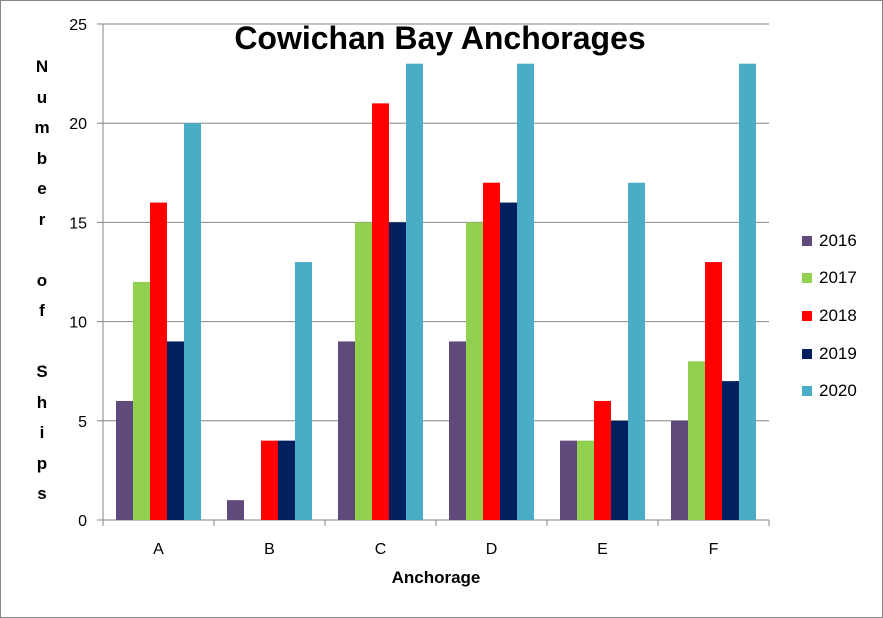 Image resolution: width=883 pixels, height=618 pixels. What do you see at coordinates (124, 460) in the screenshot?
I see `bar-2016-A` at bounding box center [124, 460].